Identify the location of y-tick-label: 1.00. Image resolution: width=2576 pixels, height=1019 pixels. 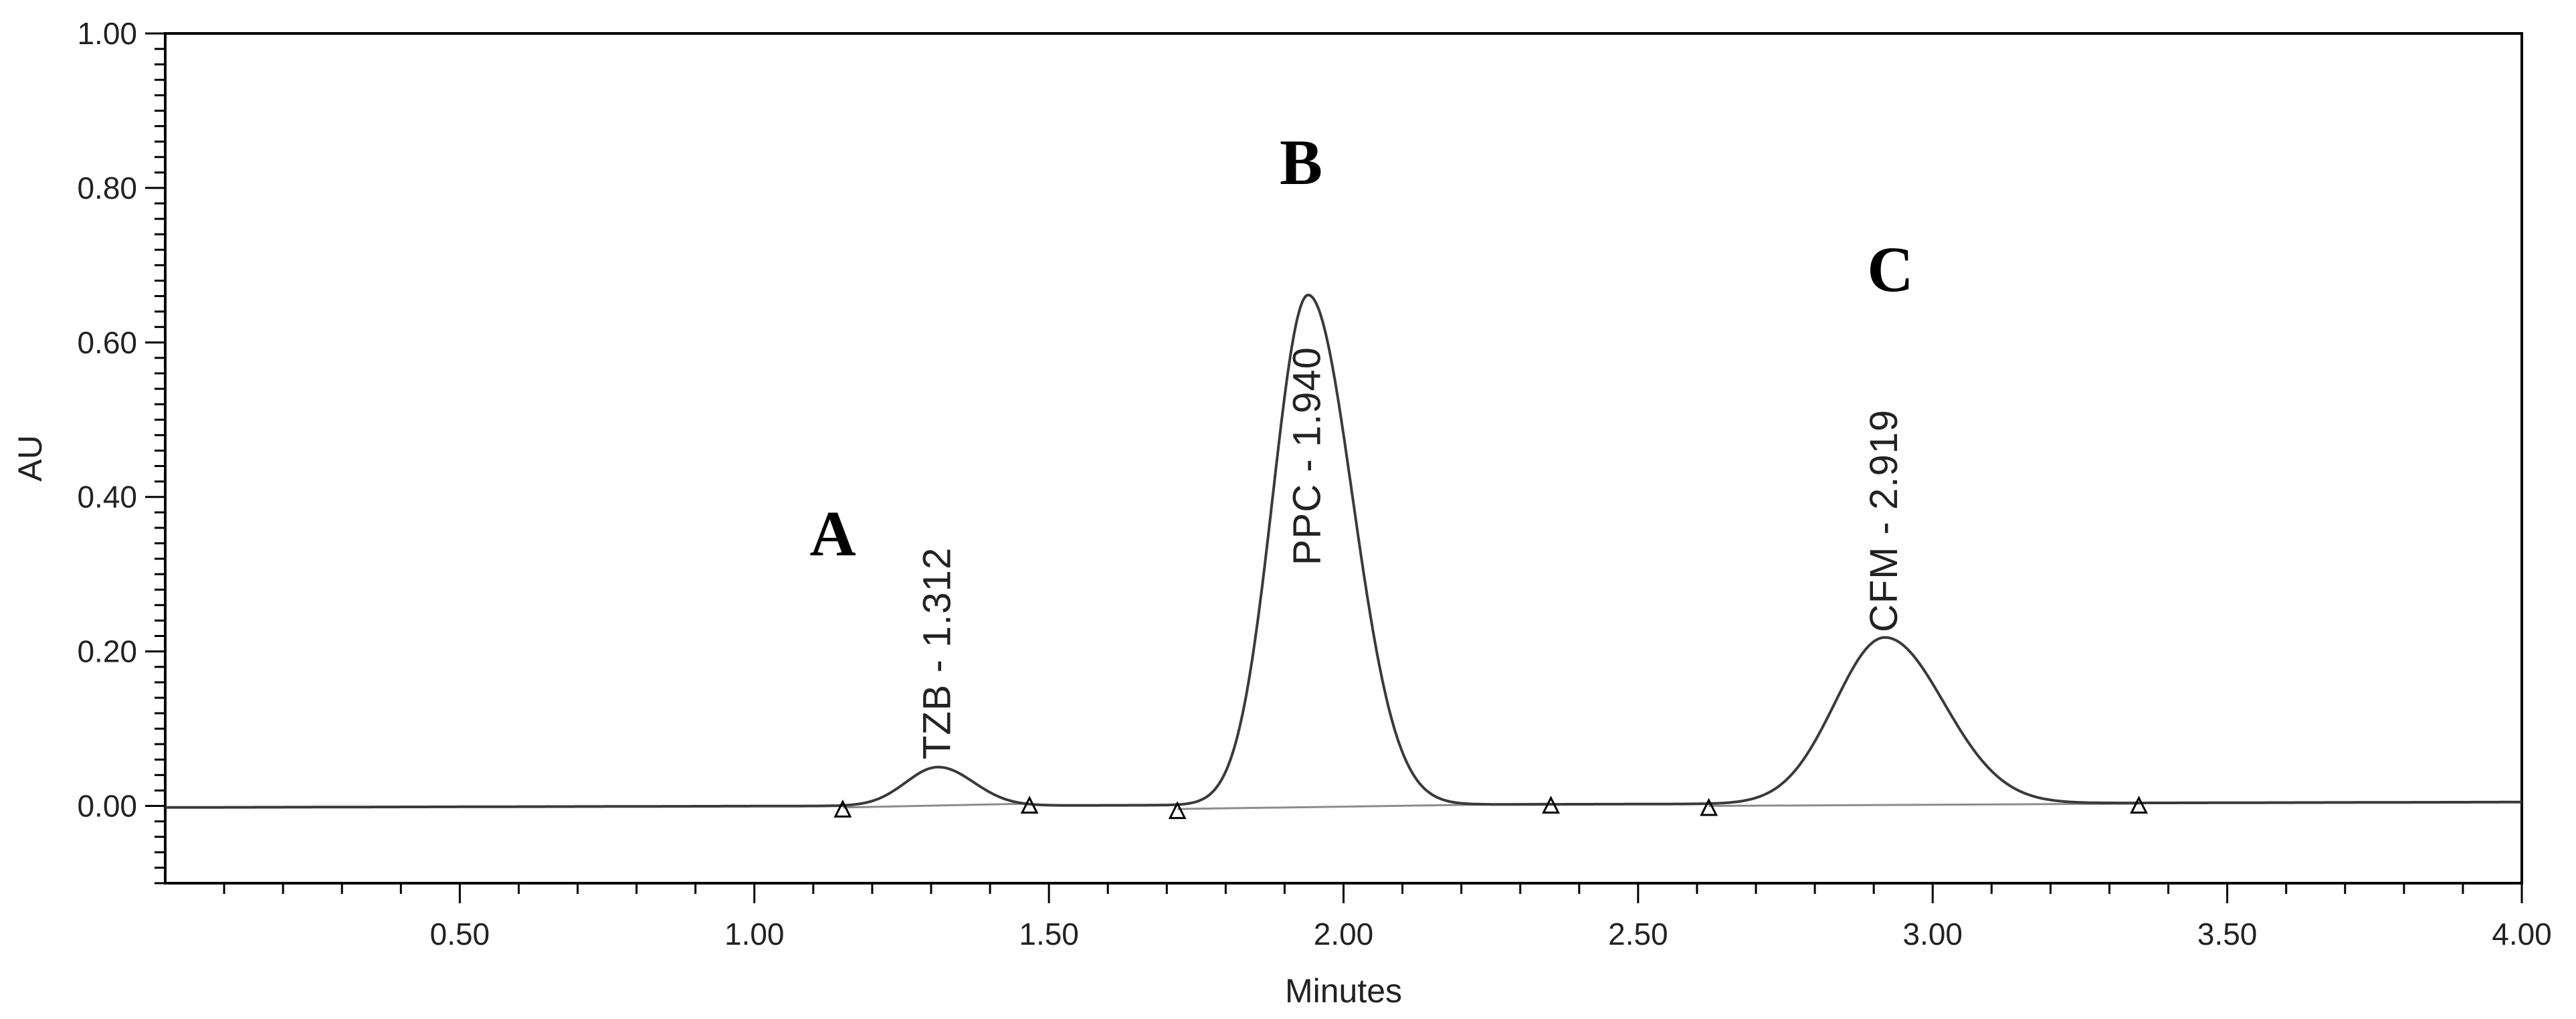
(107, 33).